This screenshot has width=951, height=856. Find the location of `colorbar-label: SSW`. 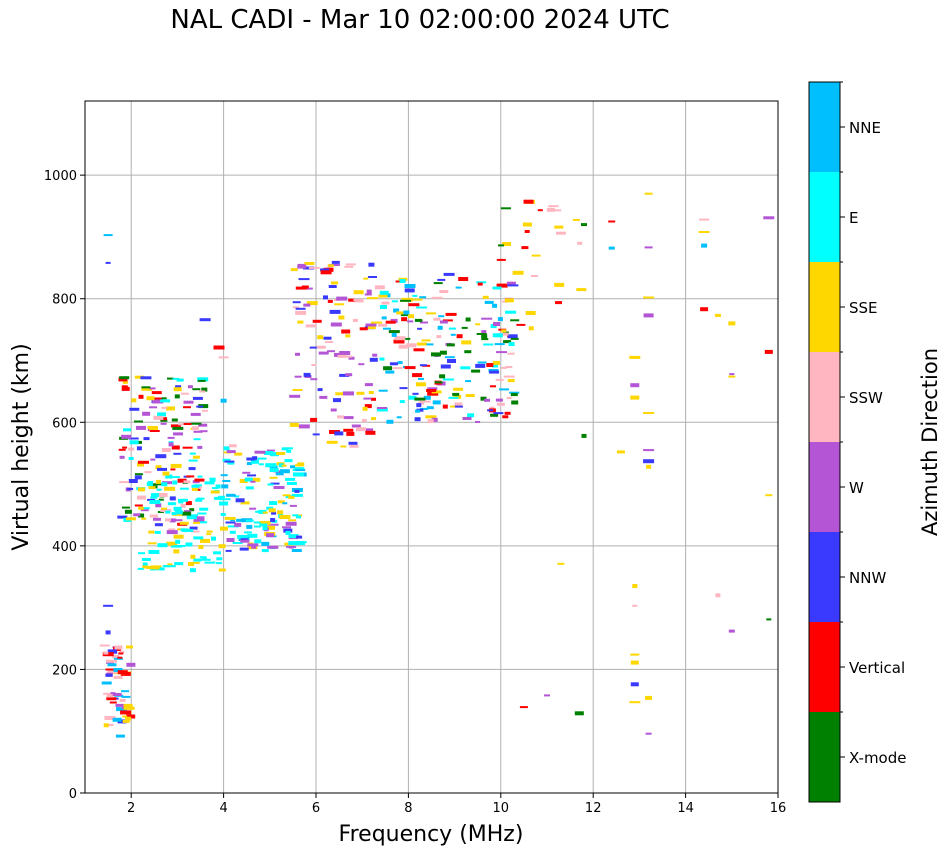

colorbar-label: SSW is located at coordinates (866, 398).